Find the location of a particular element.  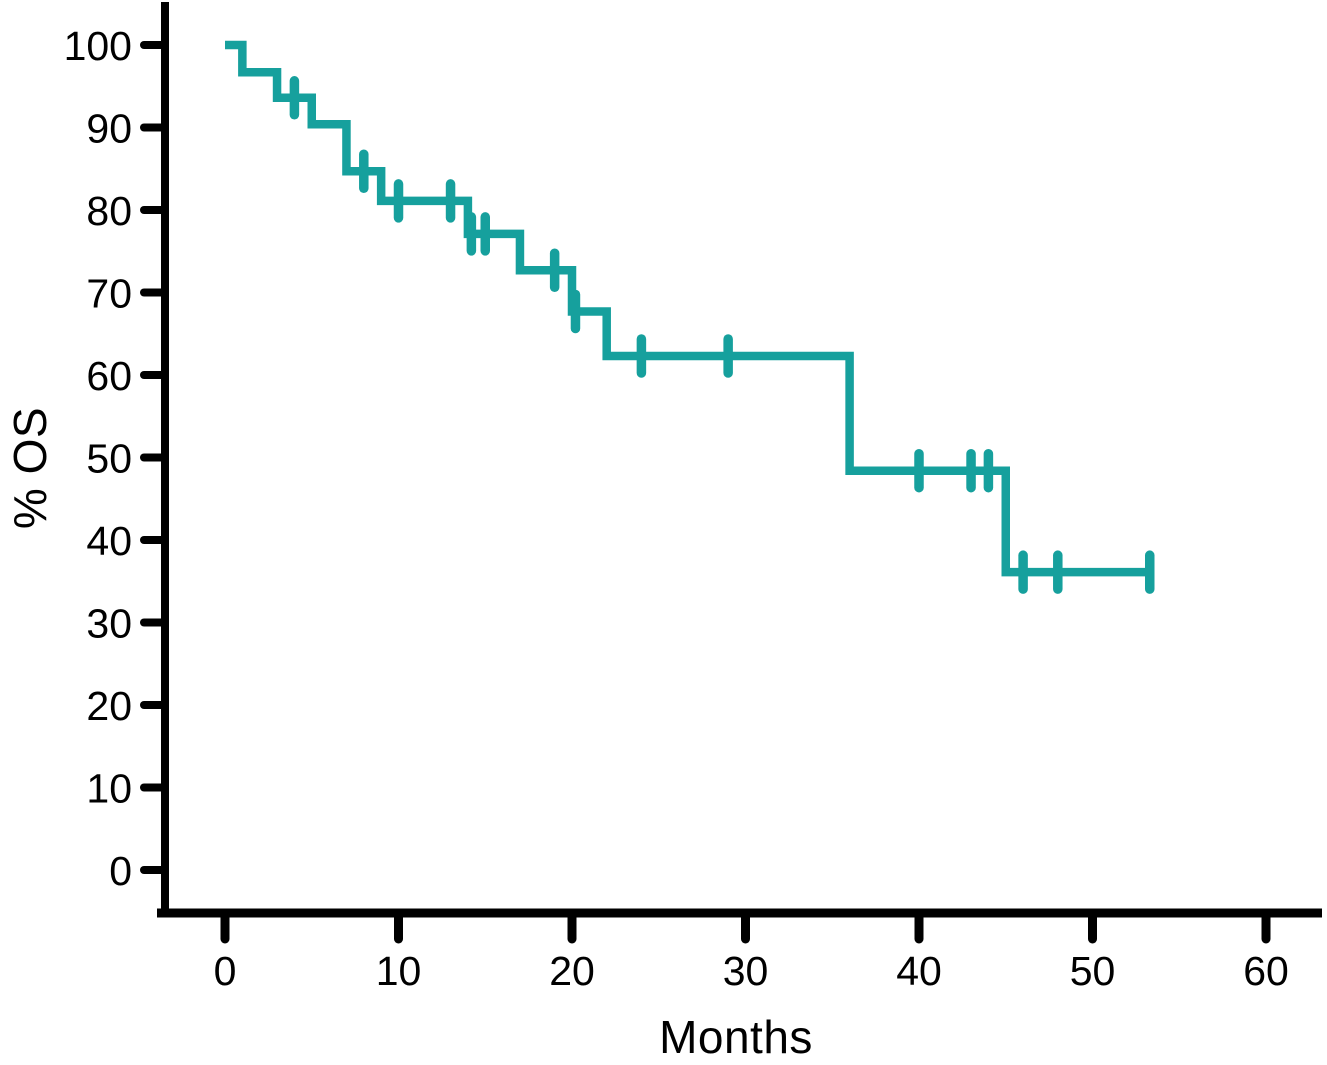

y-tick-label: 20 is located at coordinates (109, 706).